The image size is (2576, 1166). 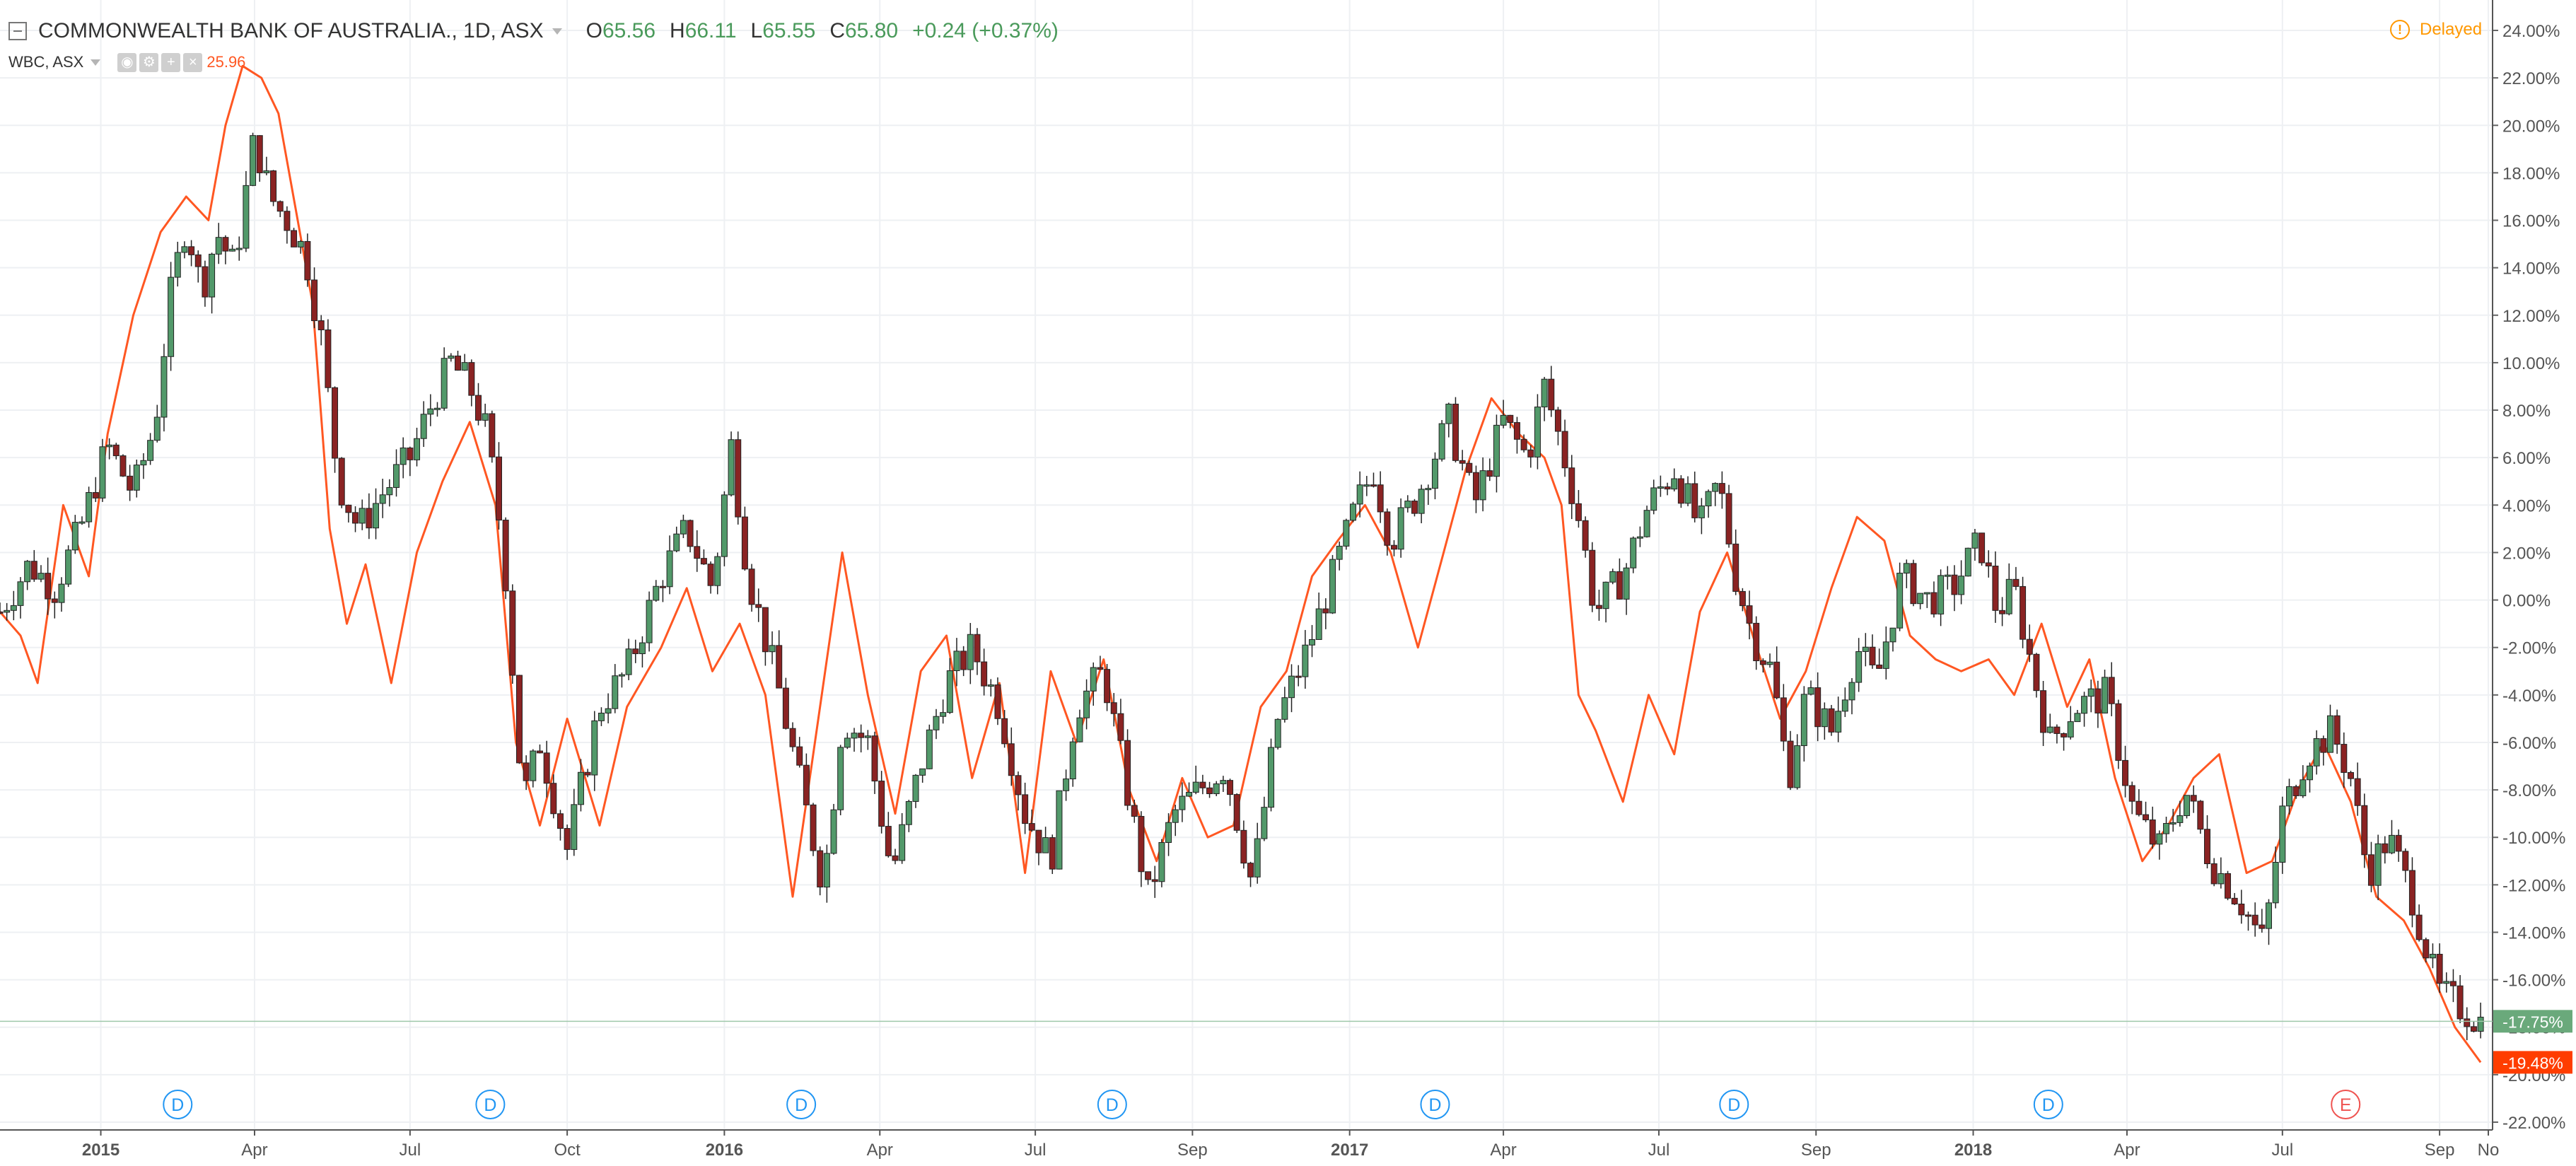 I want to click on delayed-indicator: ! Delayed, so click(x=2436, y=30).